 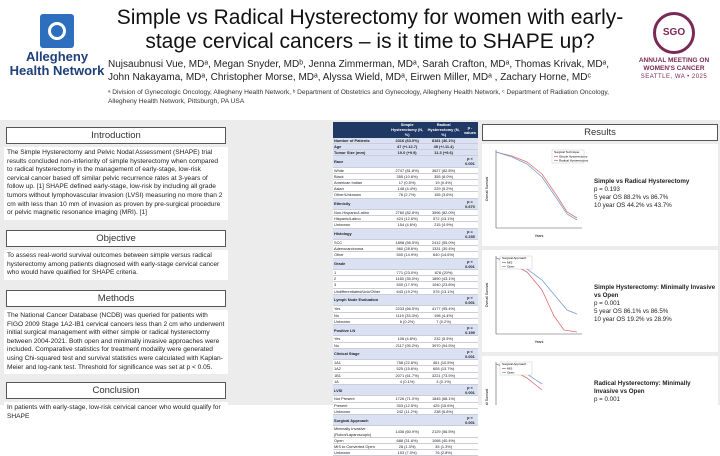 I want to click on table-row: Black 355 (10.6%) 355 (8.0%), so click(x=405, y=177).